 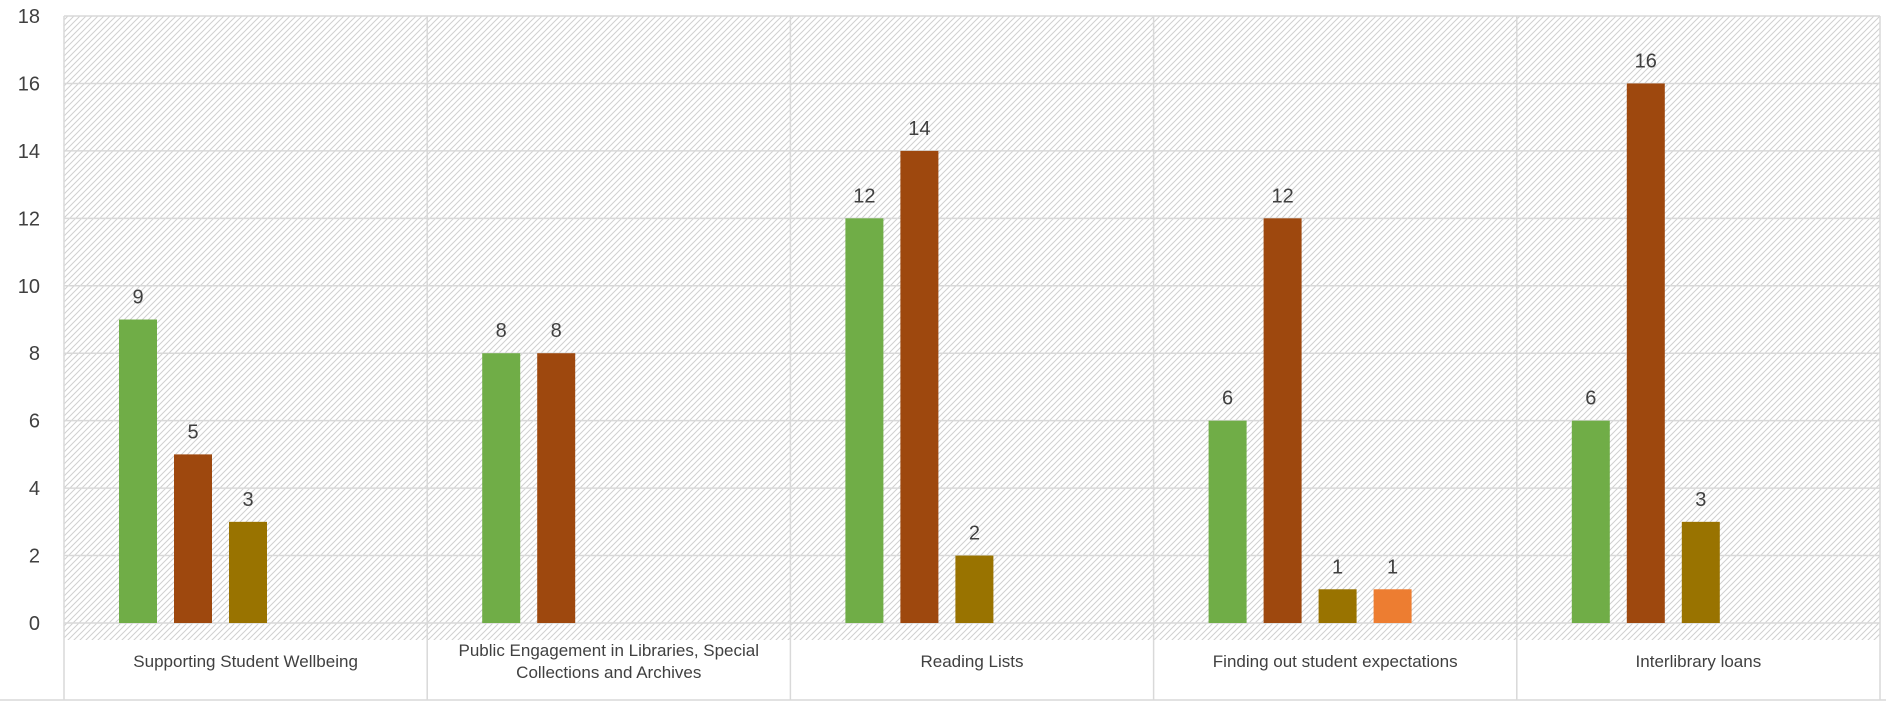 What do you see at coordinates (29, 219) in the screenshot?
I see `y-tick-label: 12` at bounding box center [29, 219].